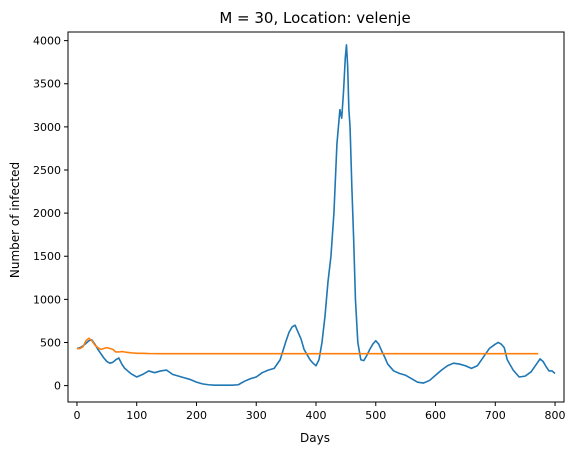  I want to click on x-tick-label: 500, so click(375, 415).